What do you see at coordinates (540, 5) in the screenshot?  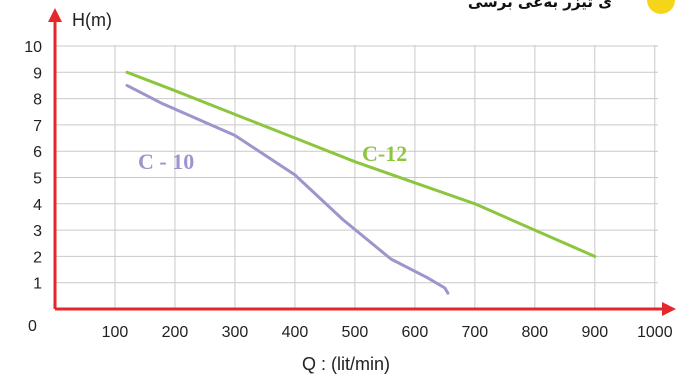 I see `header-text: ی تیزر به‌عی برسی` at bounding box center [540, 5].